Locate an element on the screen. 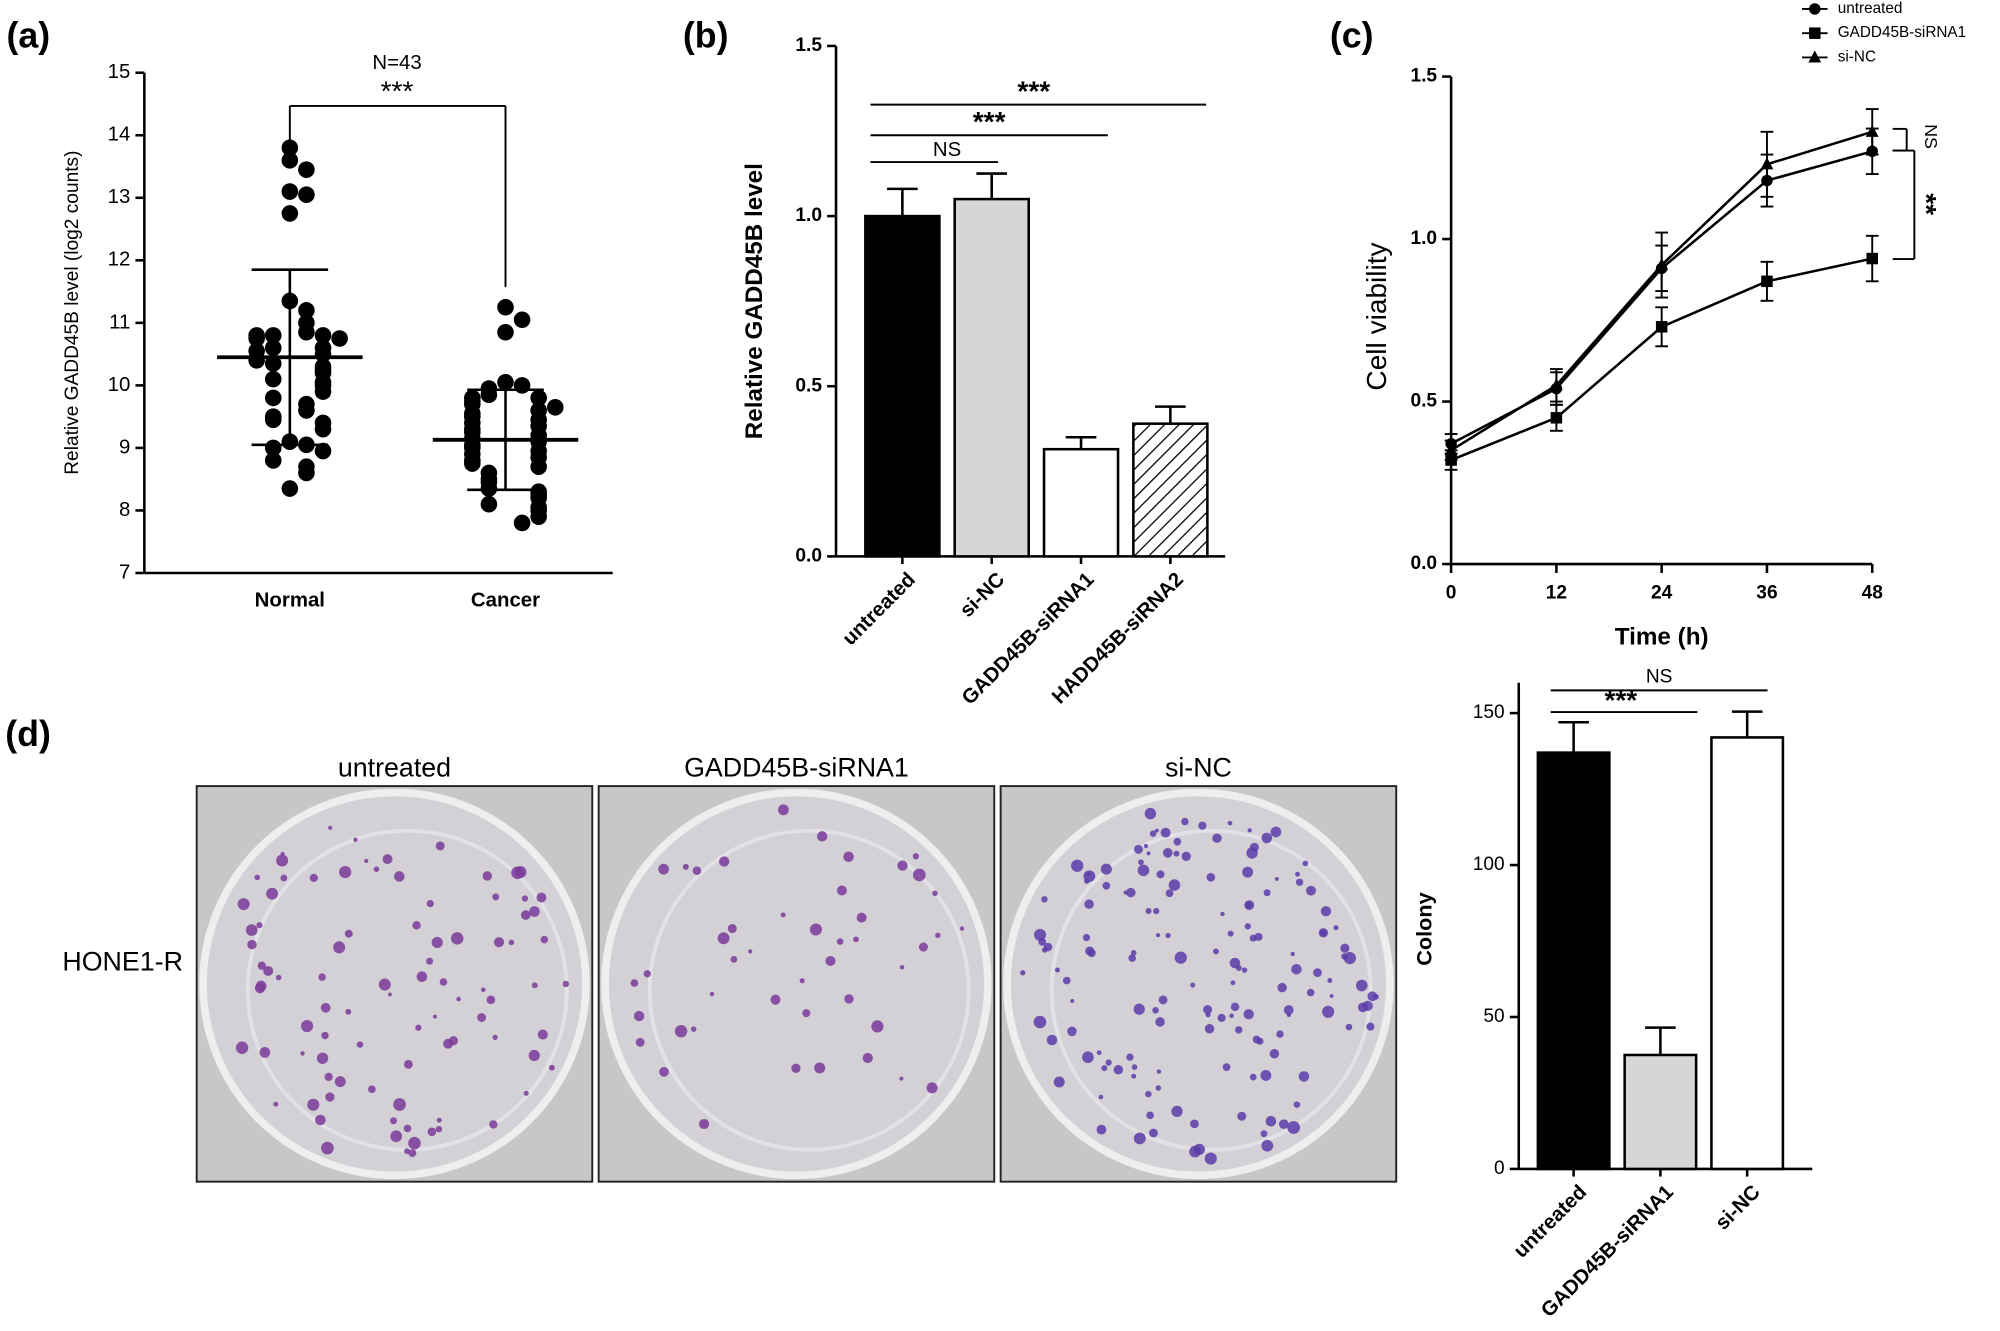 The height and width of the screenshot is (1331, 2000). x-tick-label: 24 is located at coordinates (1662, 592).